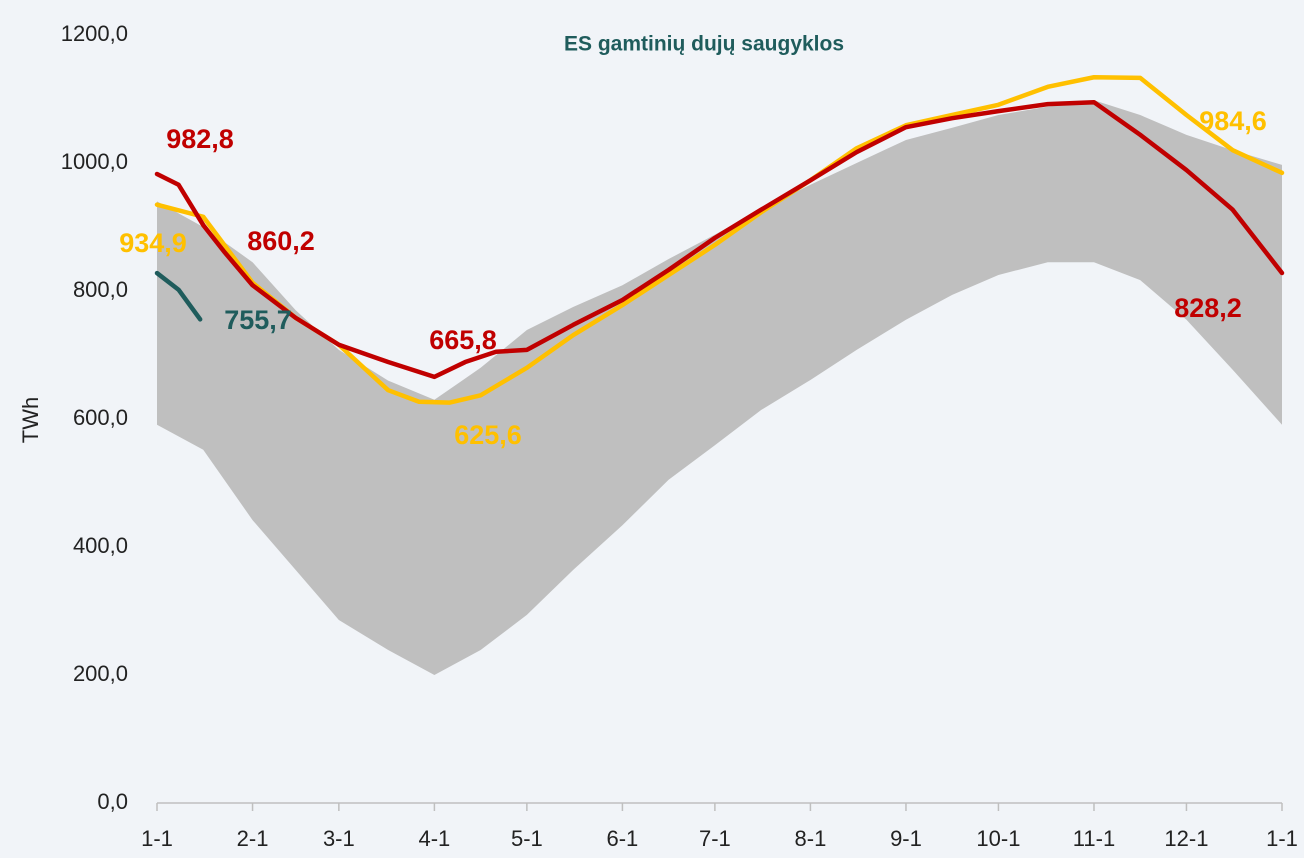 The image size is (1304, 858). Describe the element at coordinates (434, 838) in the screenshot. I see `x-tick-label: 4-1` at that location.